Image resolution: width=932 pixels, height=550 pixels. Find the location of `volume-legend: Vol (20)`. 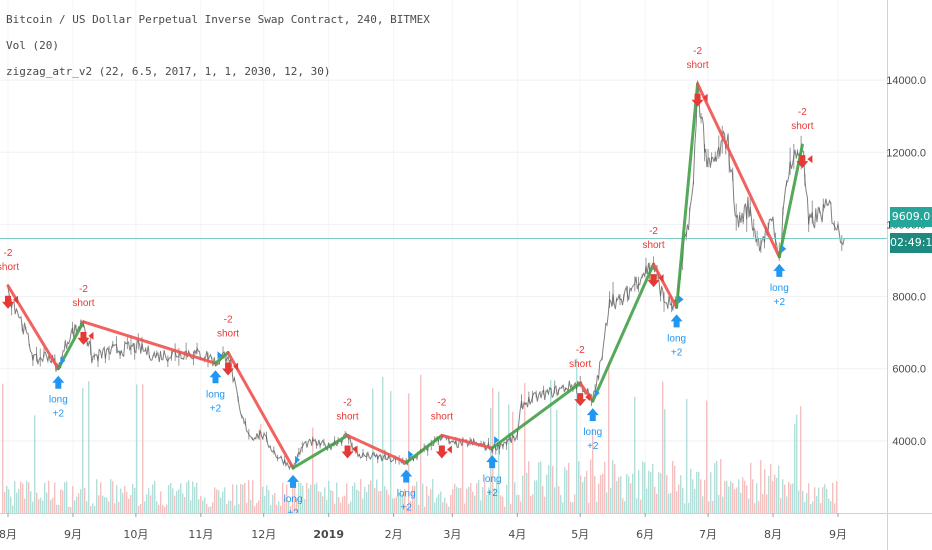

volume-legend: Vol (20) is located at coordinates (32, 45).